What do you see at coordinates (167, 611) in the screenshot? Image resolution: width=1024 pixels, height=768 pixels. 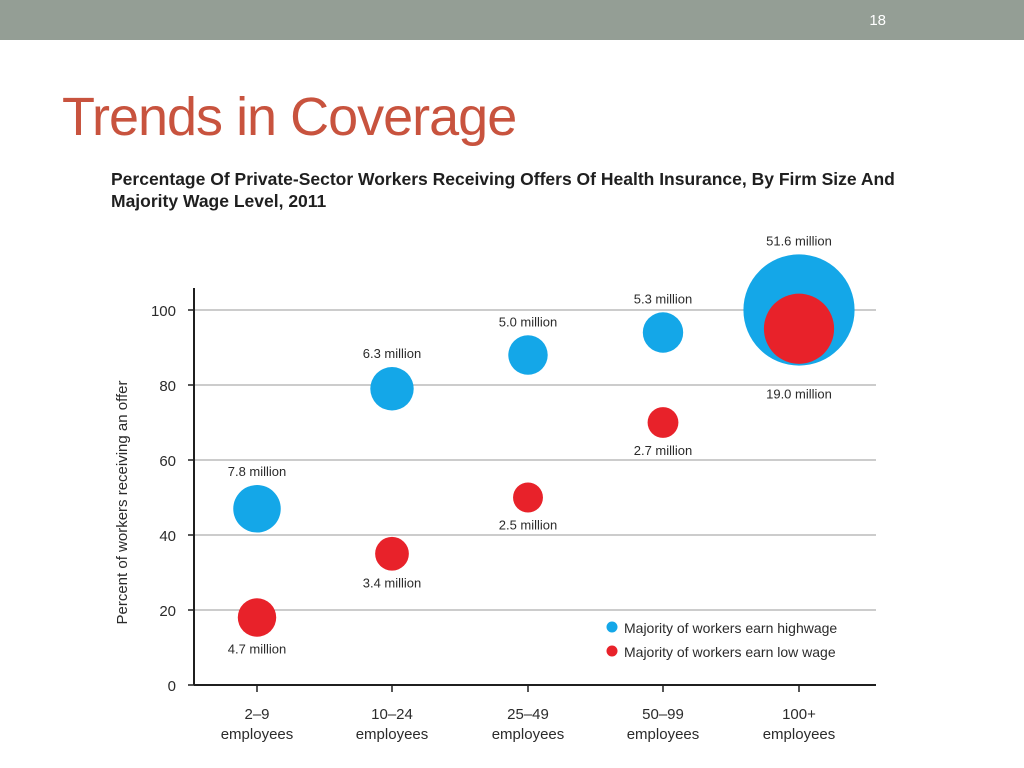 I see `y-tick-label: 20` at bounding box center [167, 611].